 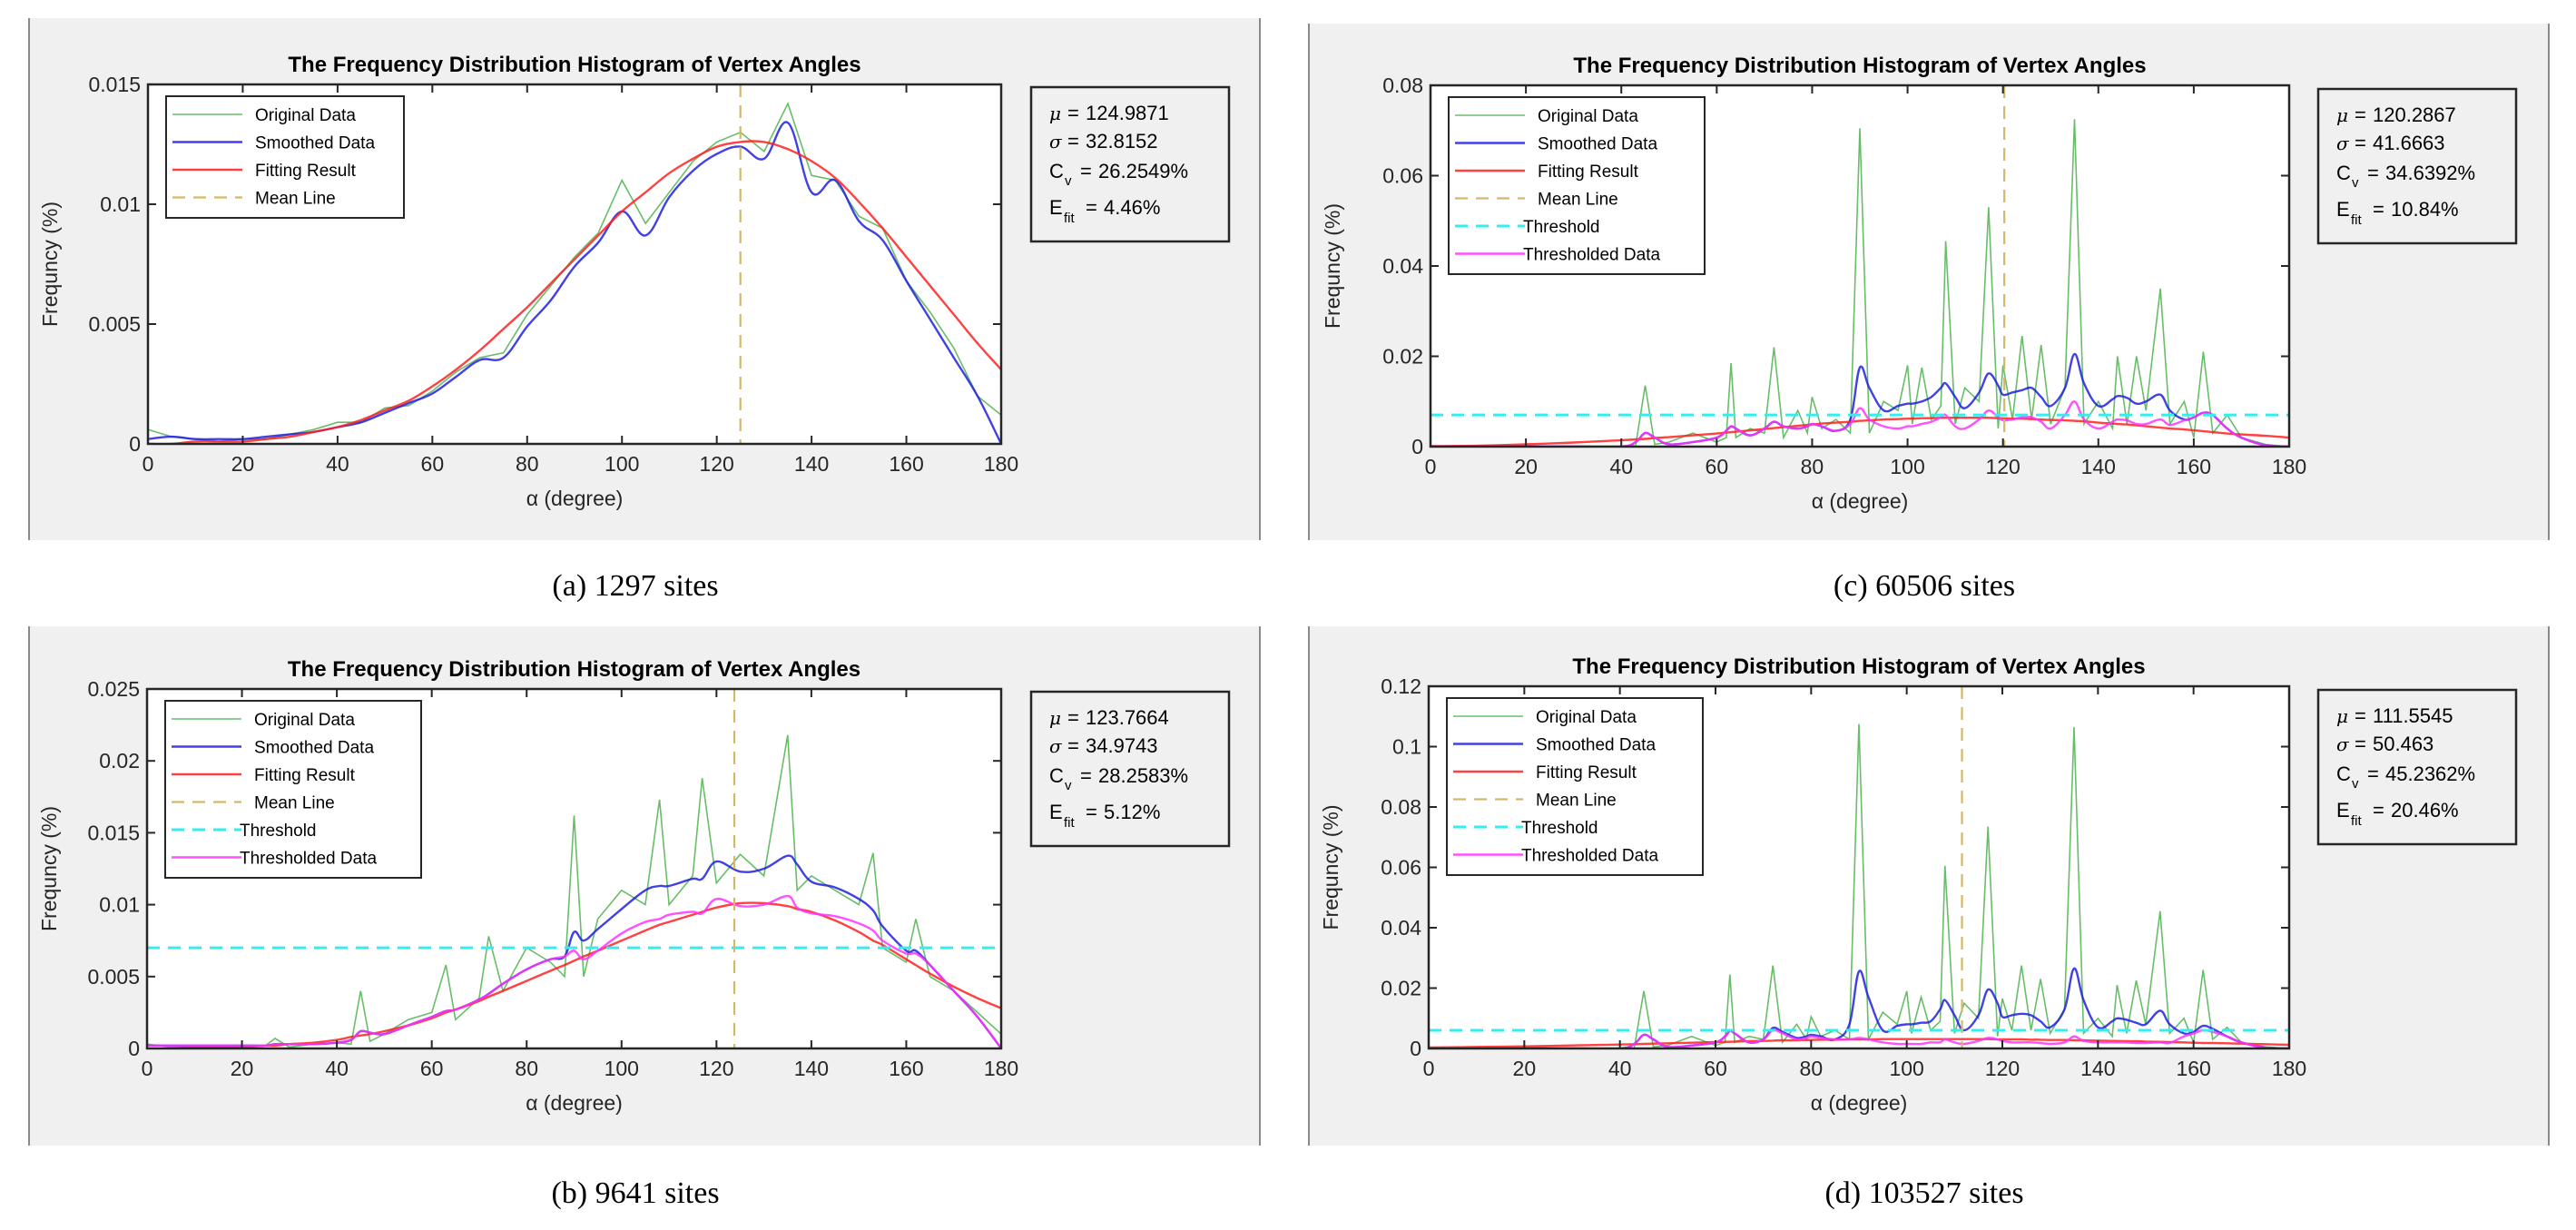 I want to click on y-tick-label: 0.02, so click(x=1401, y=989).